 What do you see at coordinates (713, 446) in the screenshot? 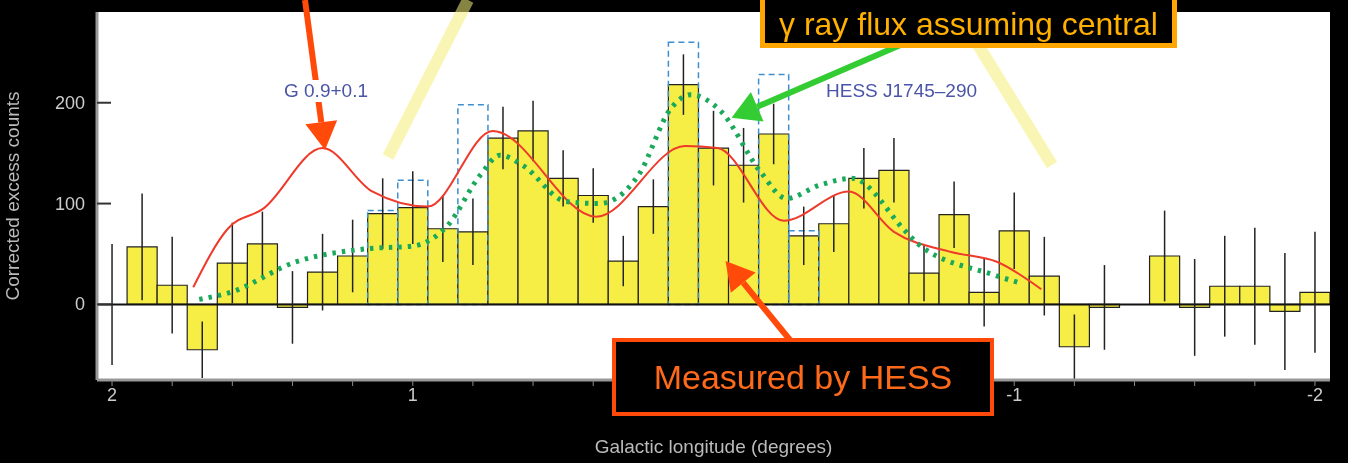
I see `x-axis-title: Galactic longitude (degrees)` at bounding box center [713, 446].